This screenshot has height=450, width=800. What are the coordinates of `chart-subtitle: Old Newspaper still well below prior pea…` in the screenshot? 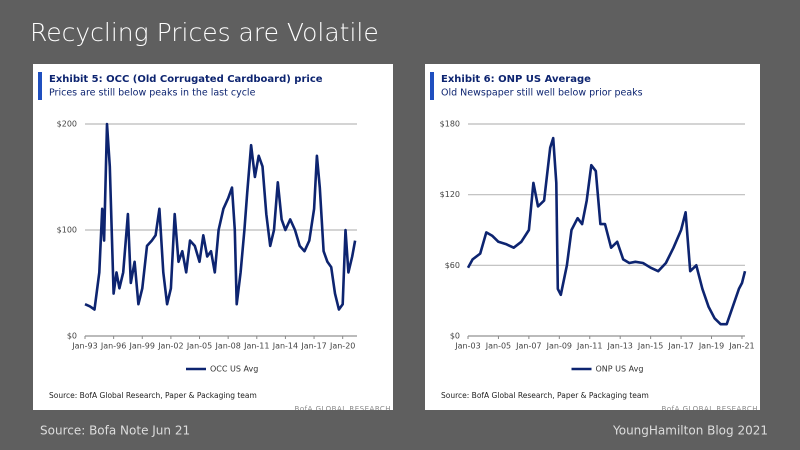 It's located at (542, 93).